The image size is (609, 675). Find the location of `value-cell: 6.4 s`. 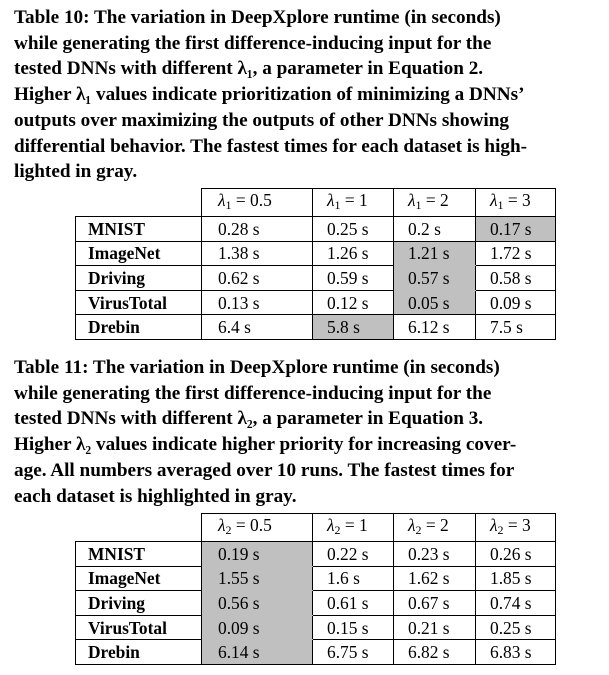

value-cell: 6.4 s is located at coordinates (257, 327).